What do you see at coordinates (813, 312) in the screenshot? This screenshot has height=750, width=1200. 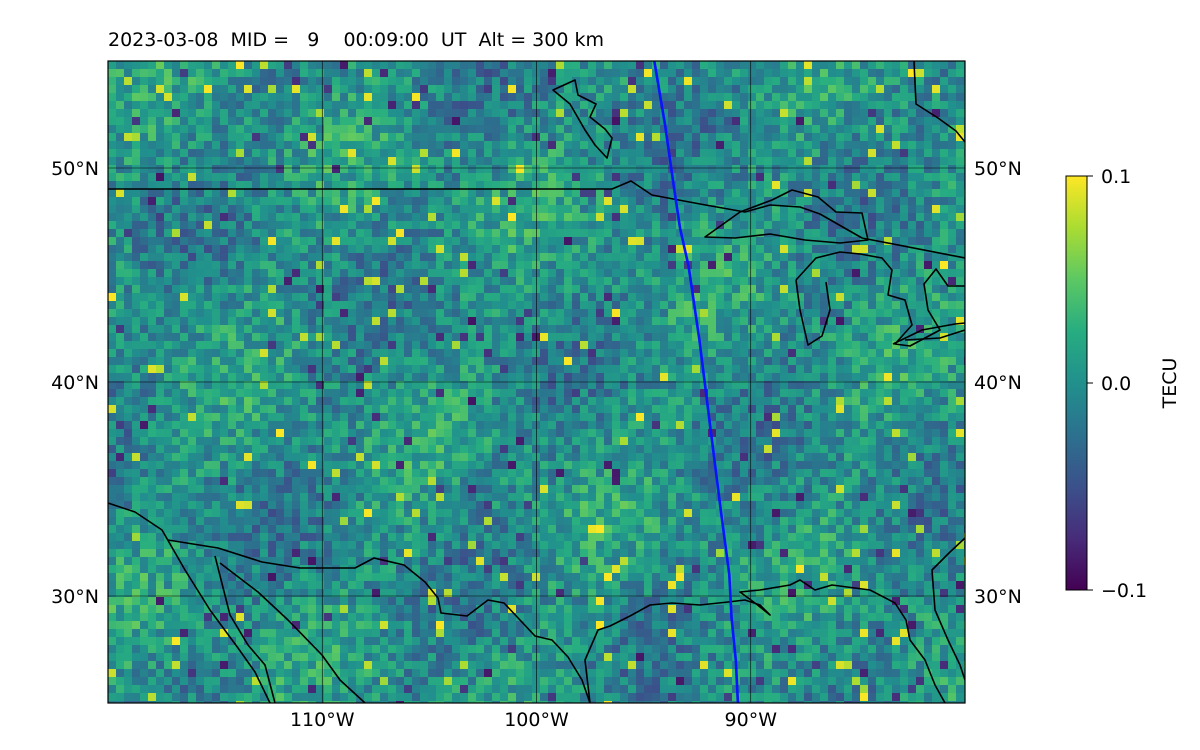 I see `lake-michigan-west-shore` at bounding box center [813, 312].